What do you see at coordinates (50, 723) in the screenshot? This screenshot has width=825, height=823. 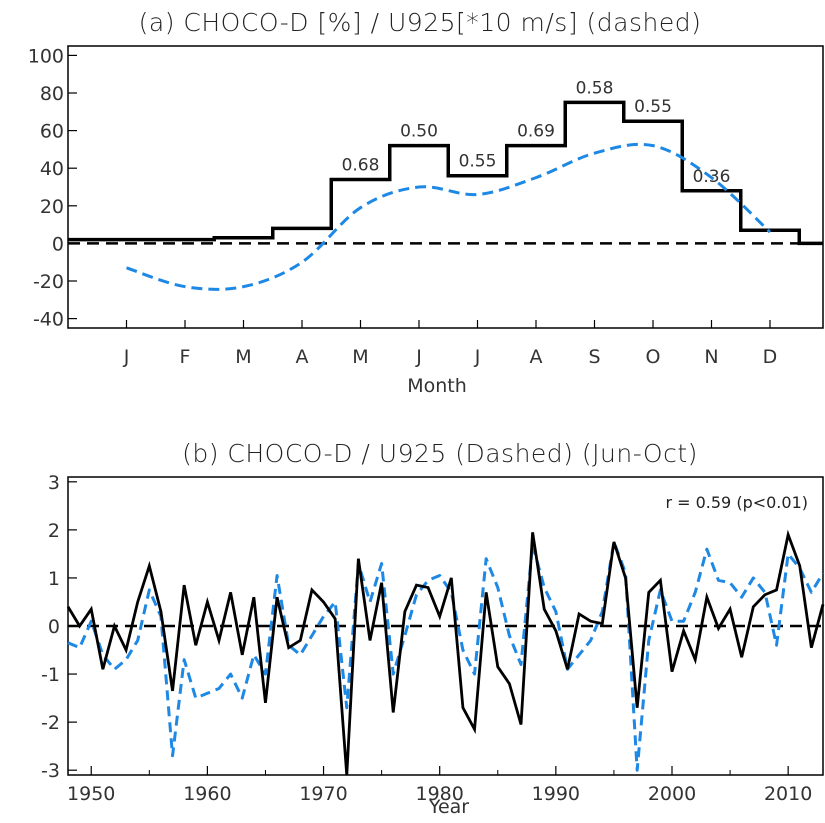 I see `panel-b-y-tick-label: -2` at bounding box center [50, 723].